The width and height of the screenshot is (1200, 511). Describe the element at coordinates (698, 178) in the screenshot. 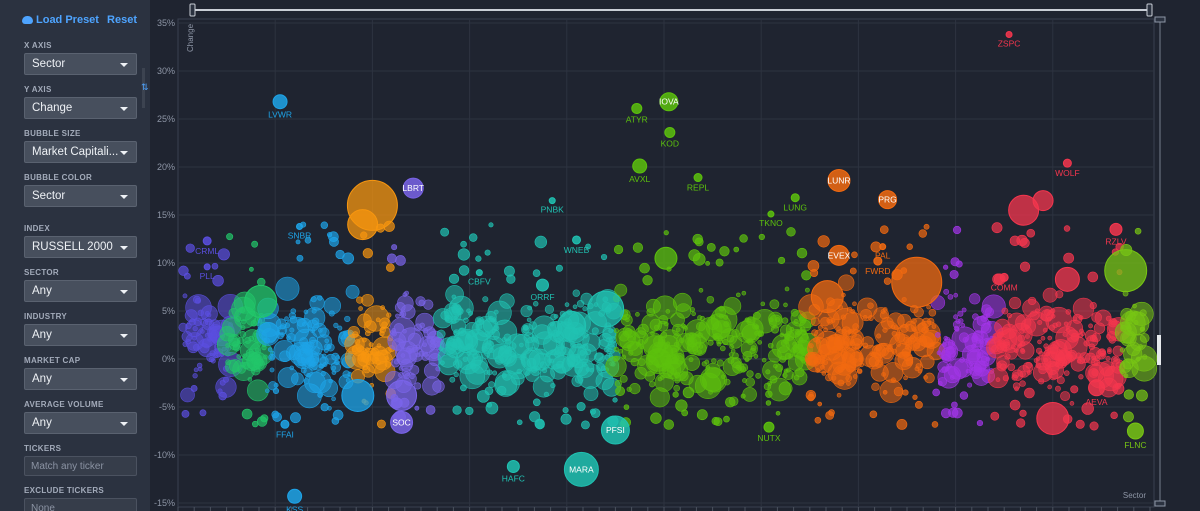

I see `bubble-repl` at that location.